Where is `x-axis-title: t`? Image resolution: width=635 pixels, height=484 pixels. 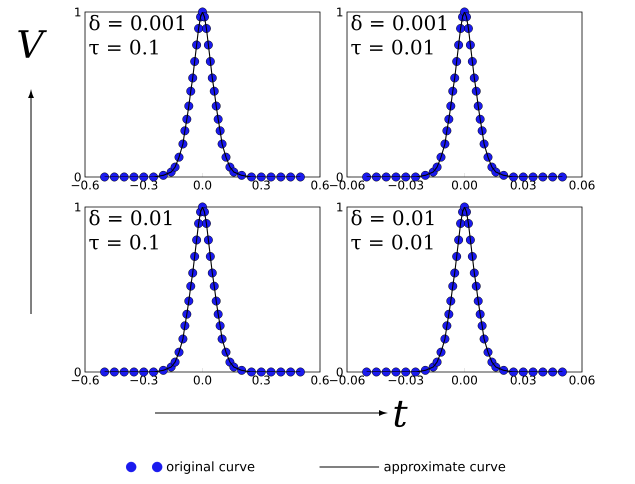 x-axis-title: t is located at coordinates (401, 414).